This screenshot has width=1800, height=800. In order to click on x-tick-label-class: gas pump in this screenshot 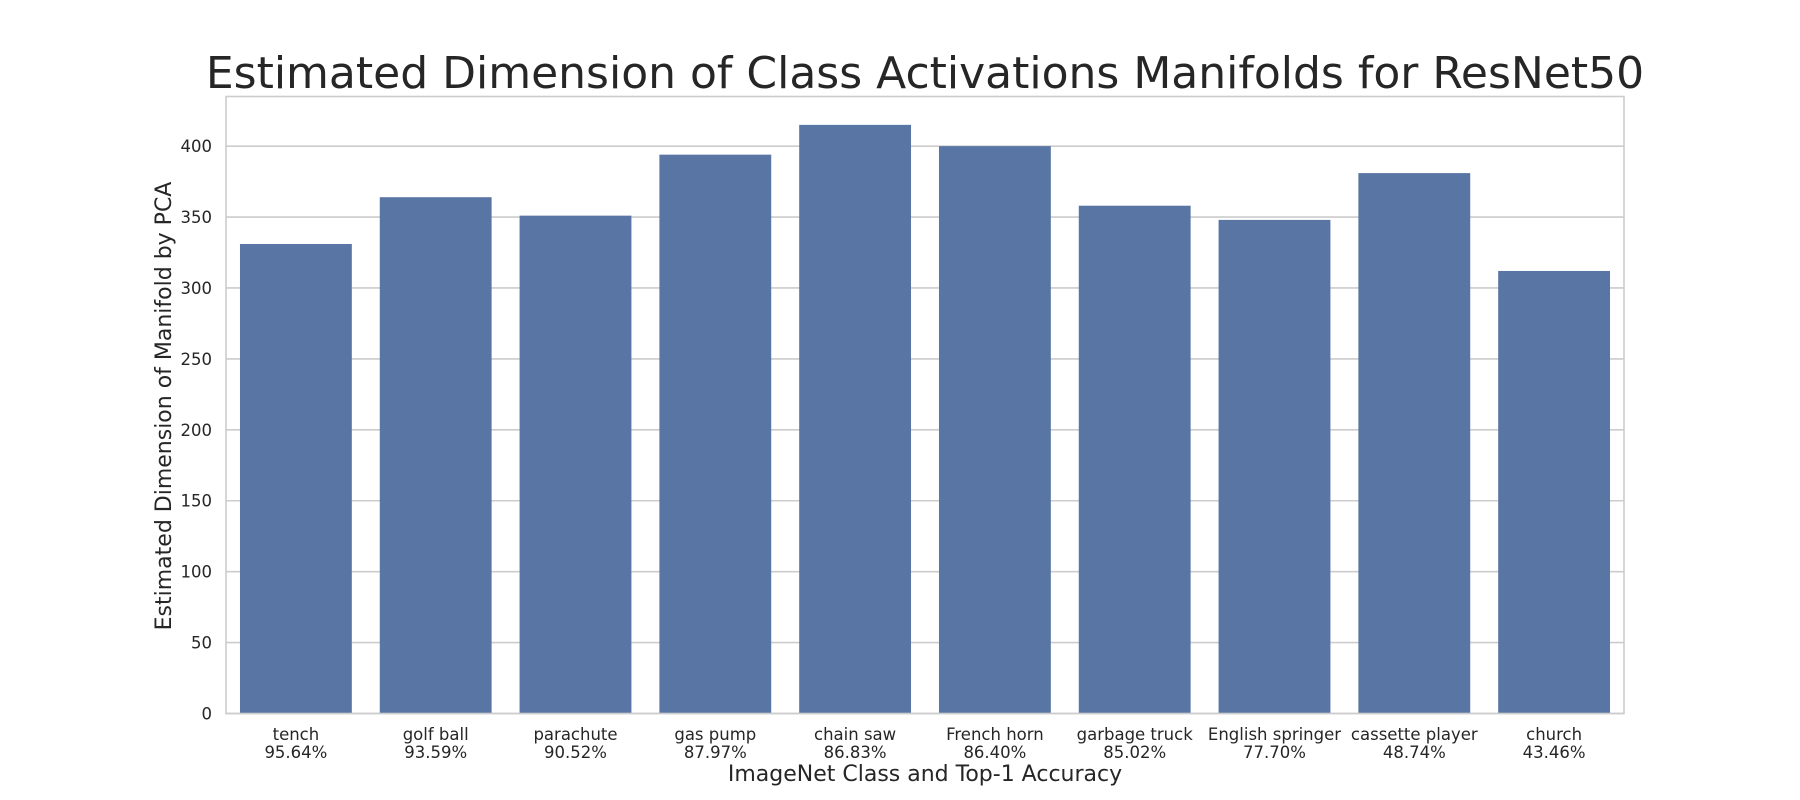, I will do `click(715, 734)`.